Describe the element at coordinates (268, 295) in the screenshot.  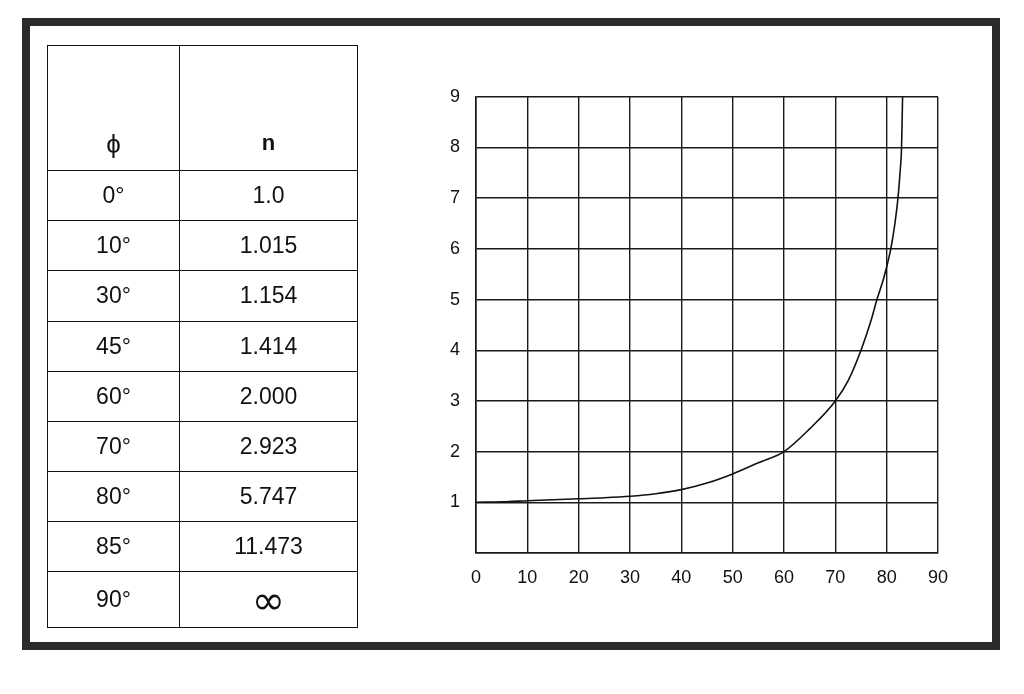
I see `text: 1.154` at that location.